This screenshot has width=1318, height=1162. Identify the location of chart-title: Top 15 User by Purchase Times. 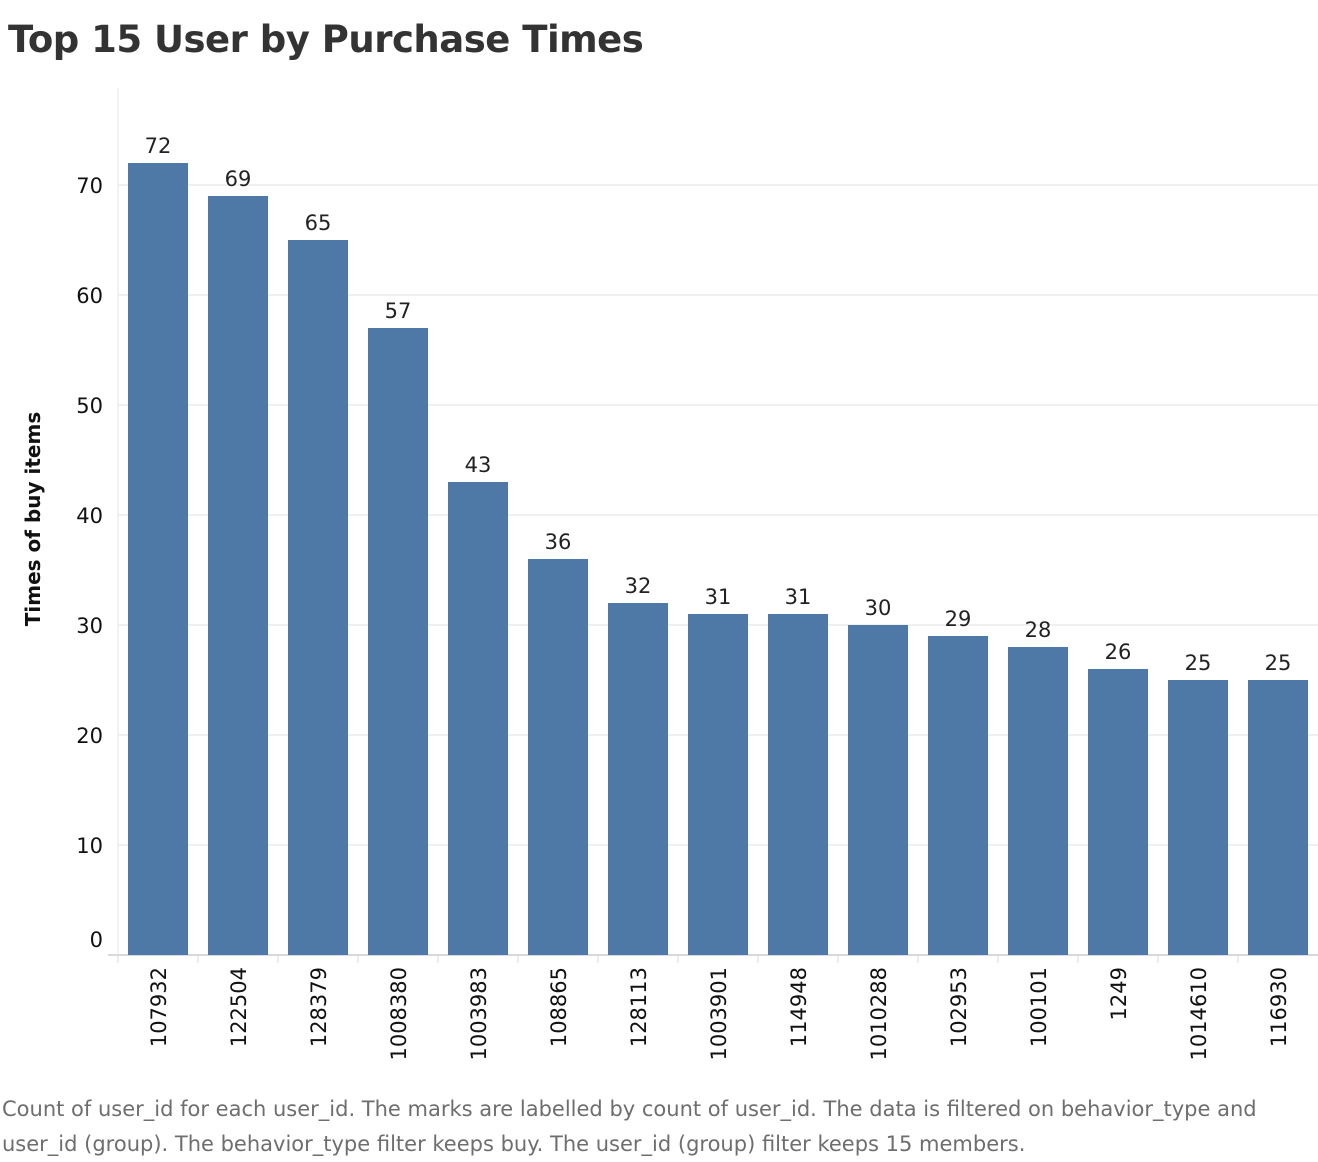
(326, 39).